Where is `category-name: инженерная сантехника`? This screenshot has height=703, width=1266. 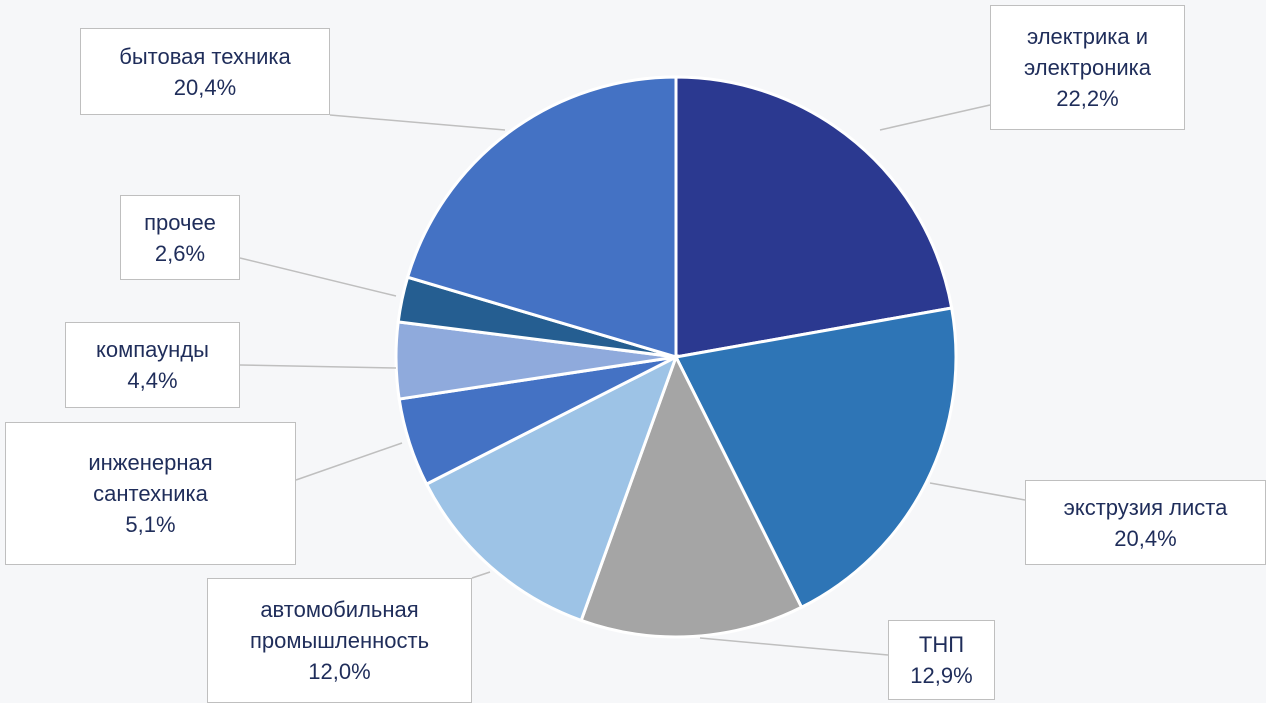 category-name: инженерная сантехника is located at coordinates (150, 478).